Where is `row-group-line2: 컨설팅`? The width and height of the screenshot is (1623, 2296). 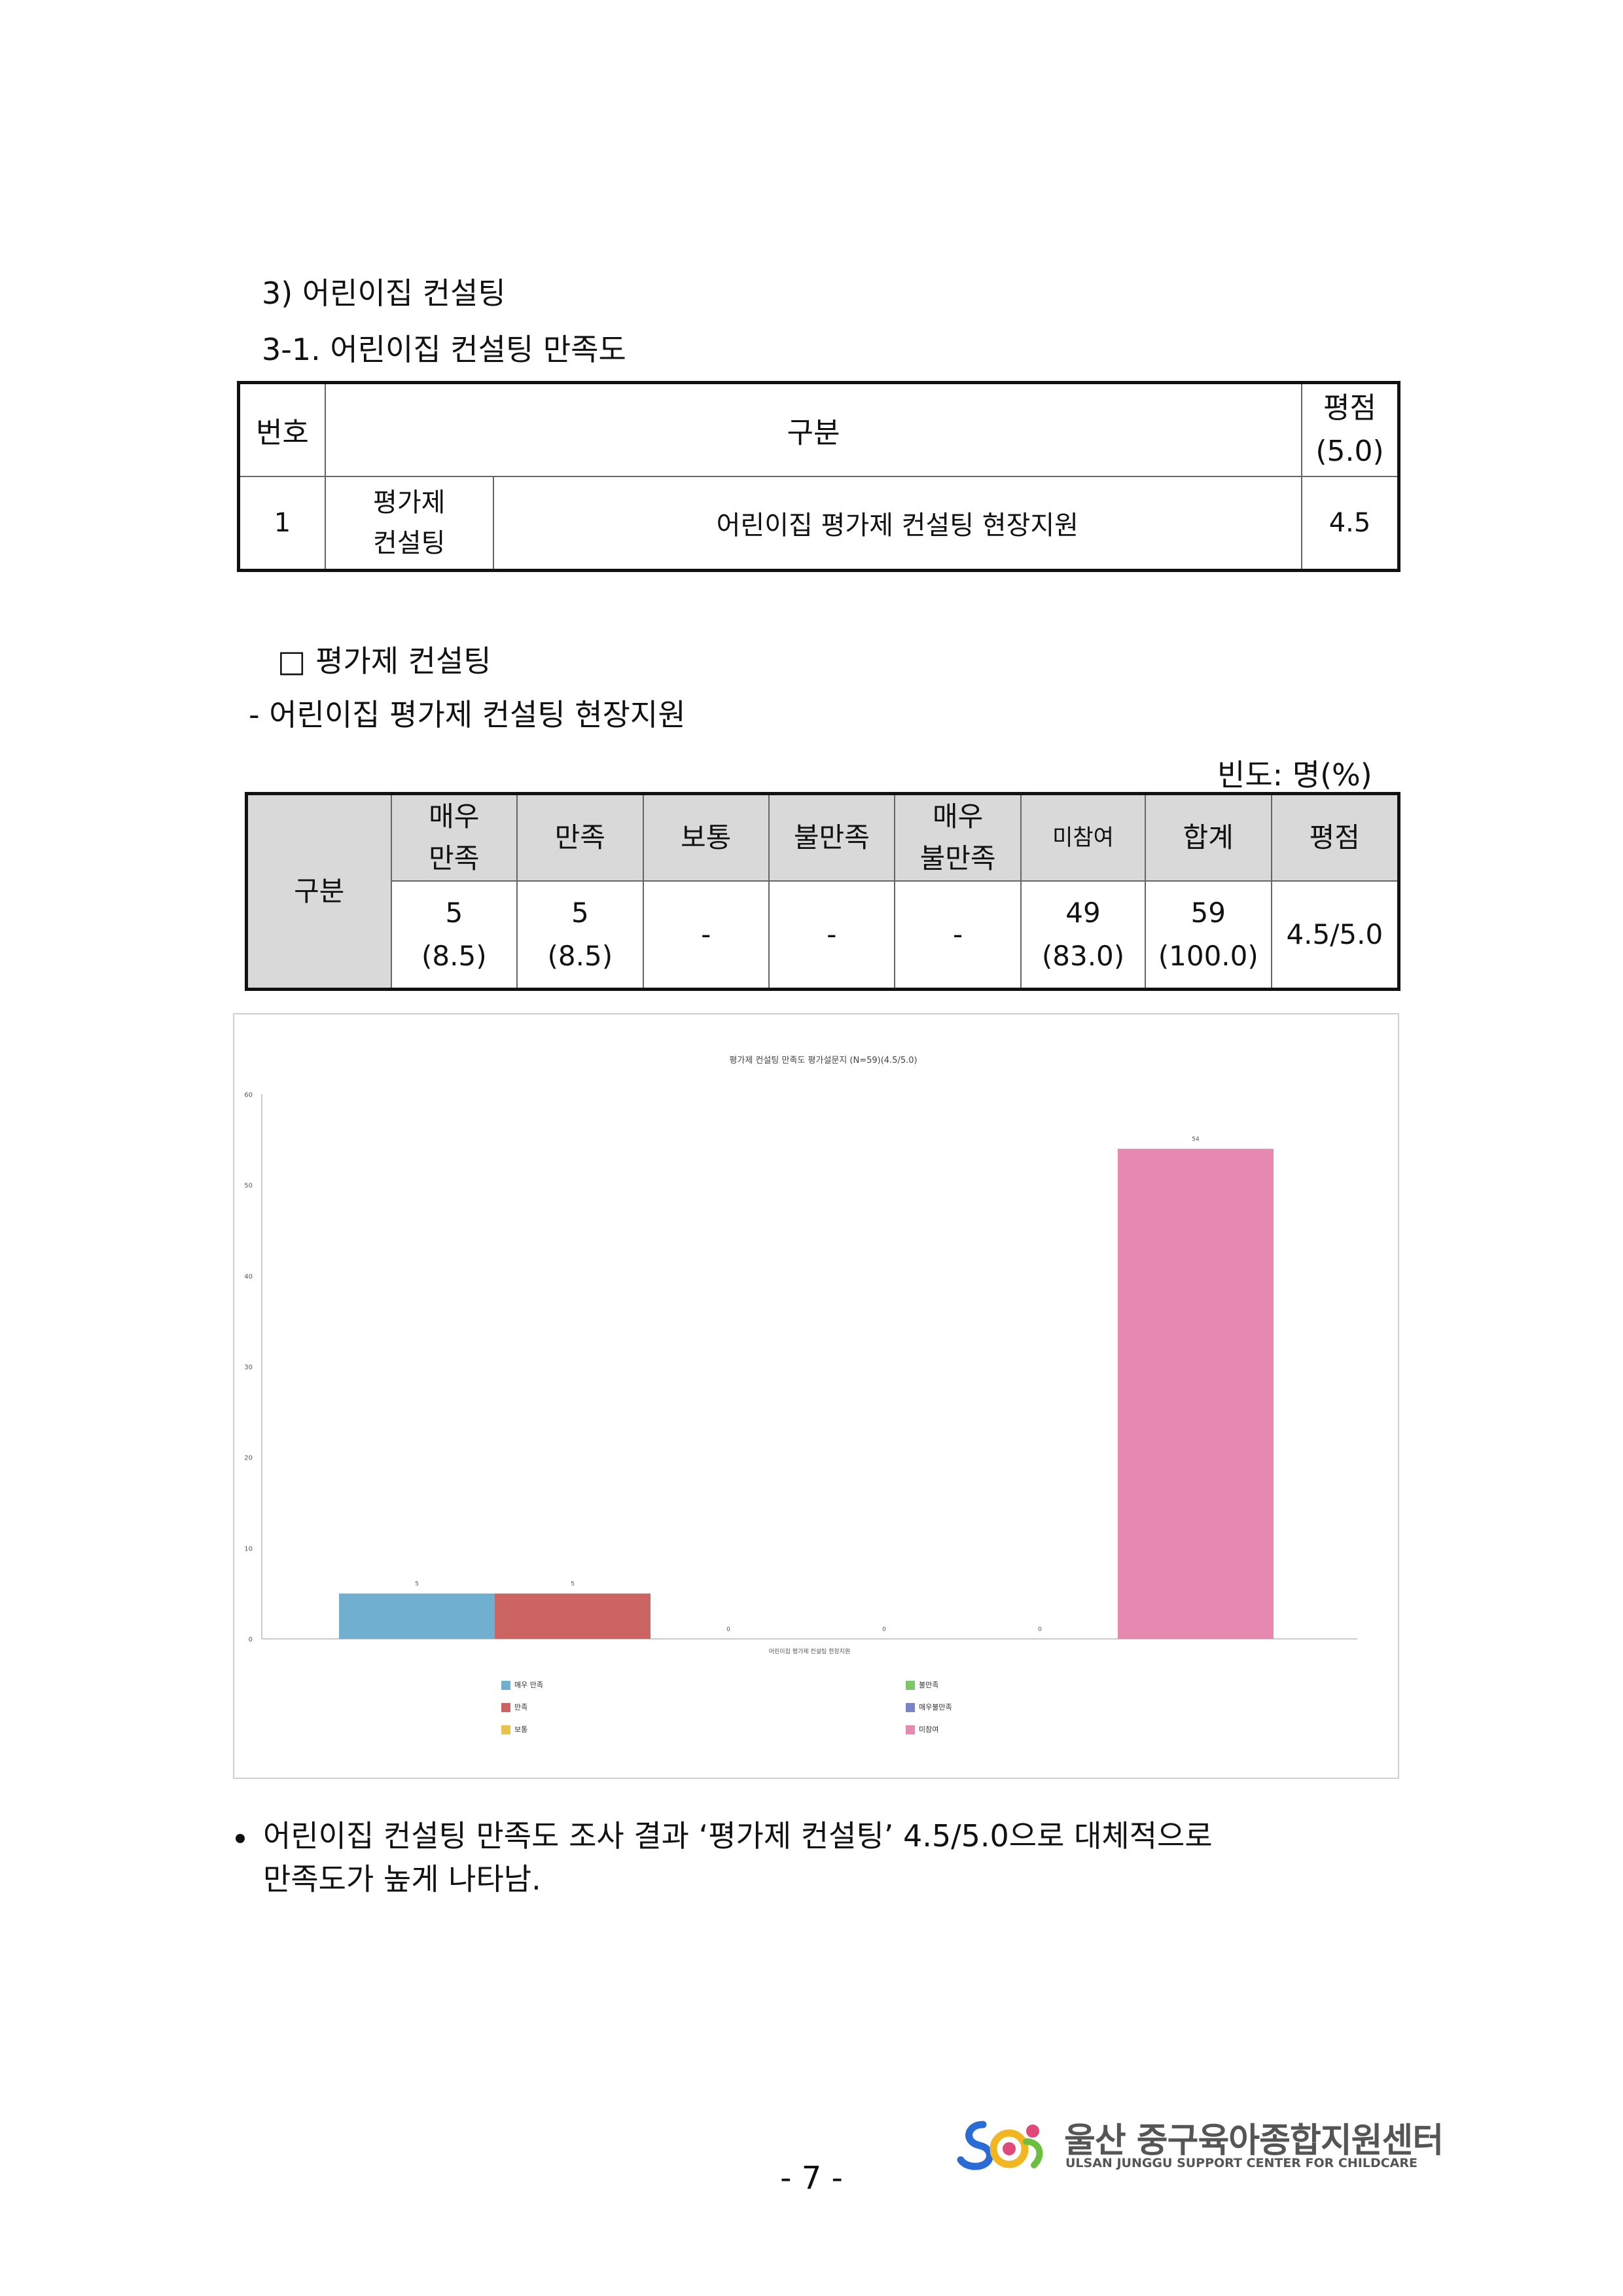 row-group-line2: 컨설팅 is located at coordinates (409, 543).